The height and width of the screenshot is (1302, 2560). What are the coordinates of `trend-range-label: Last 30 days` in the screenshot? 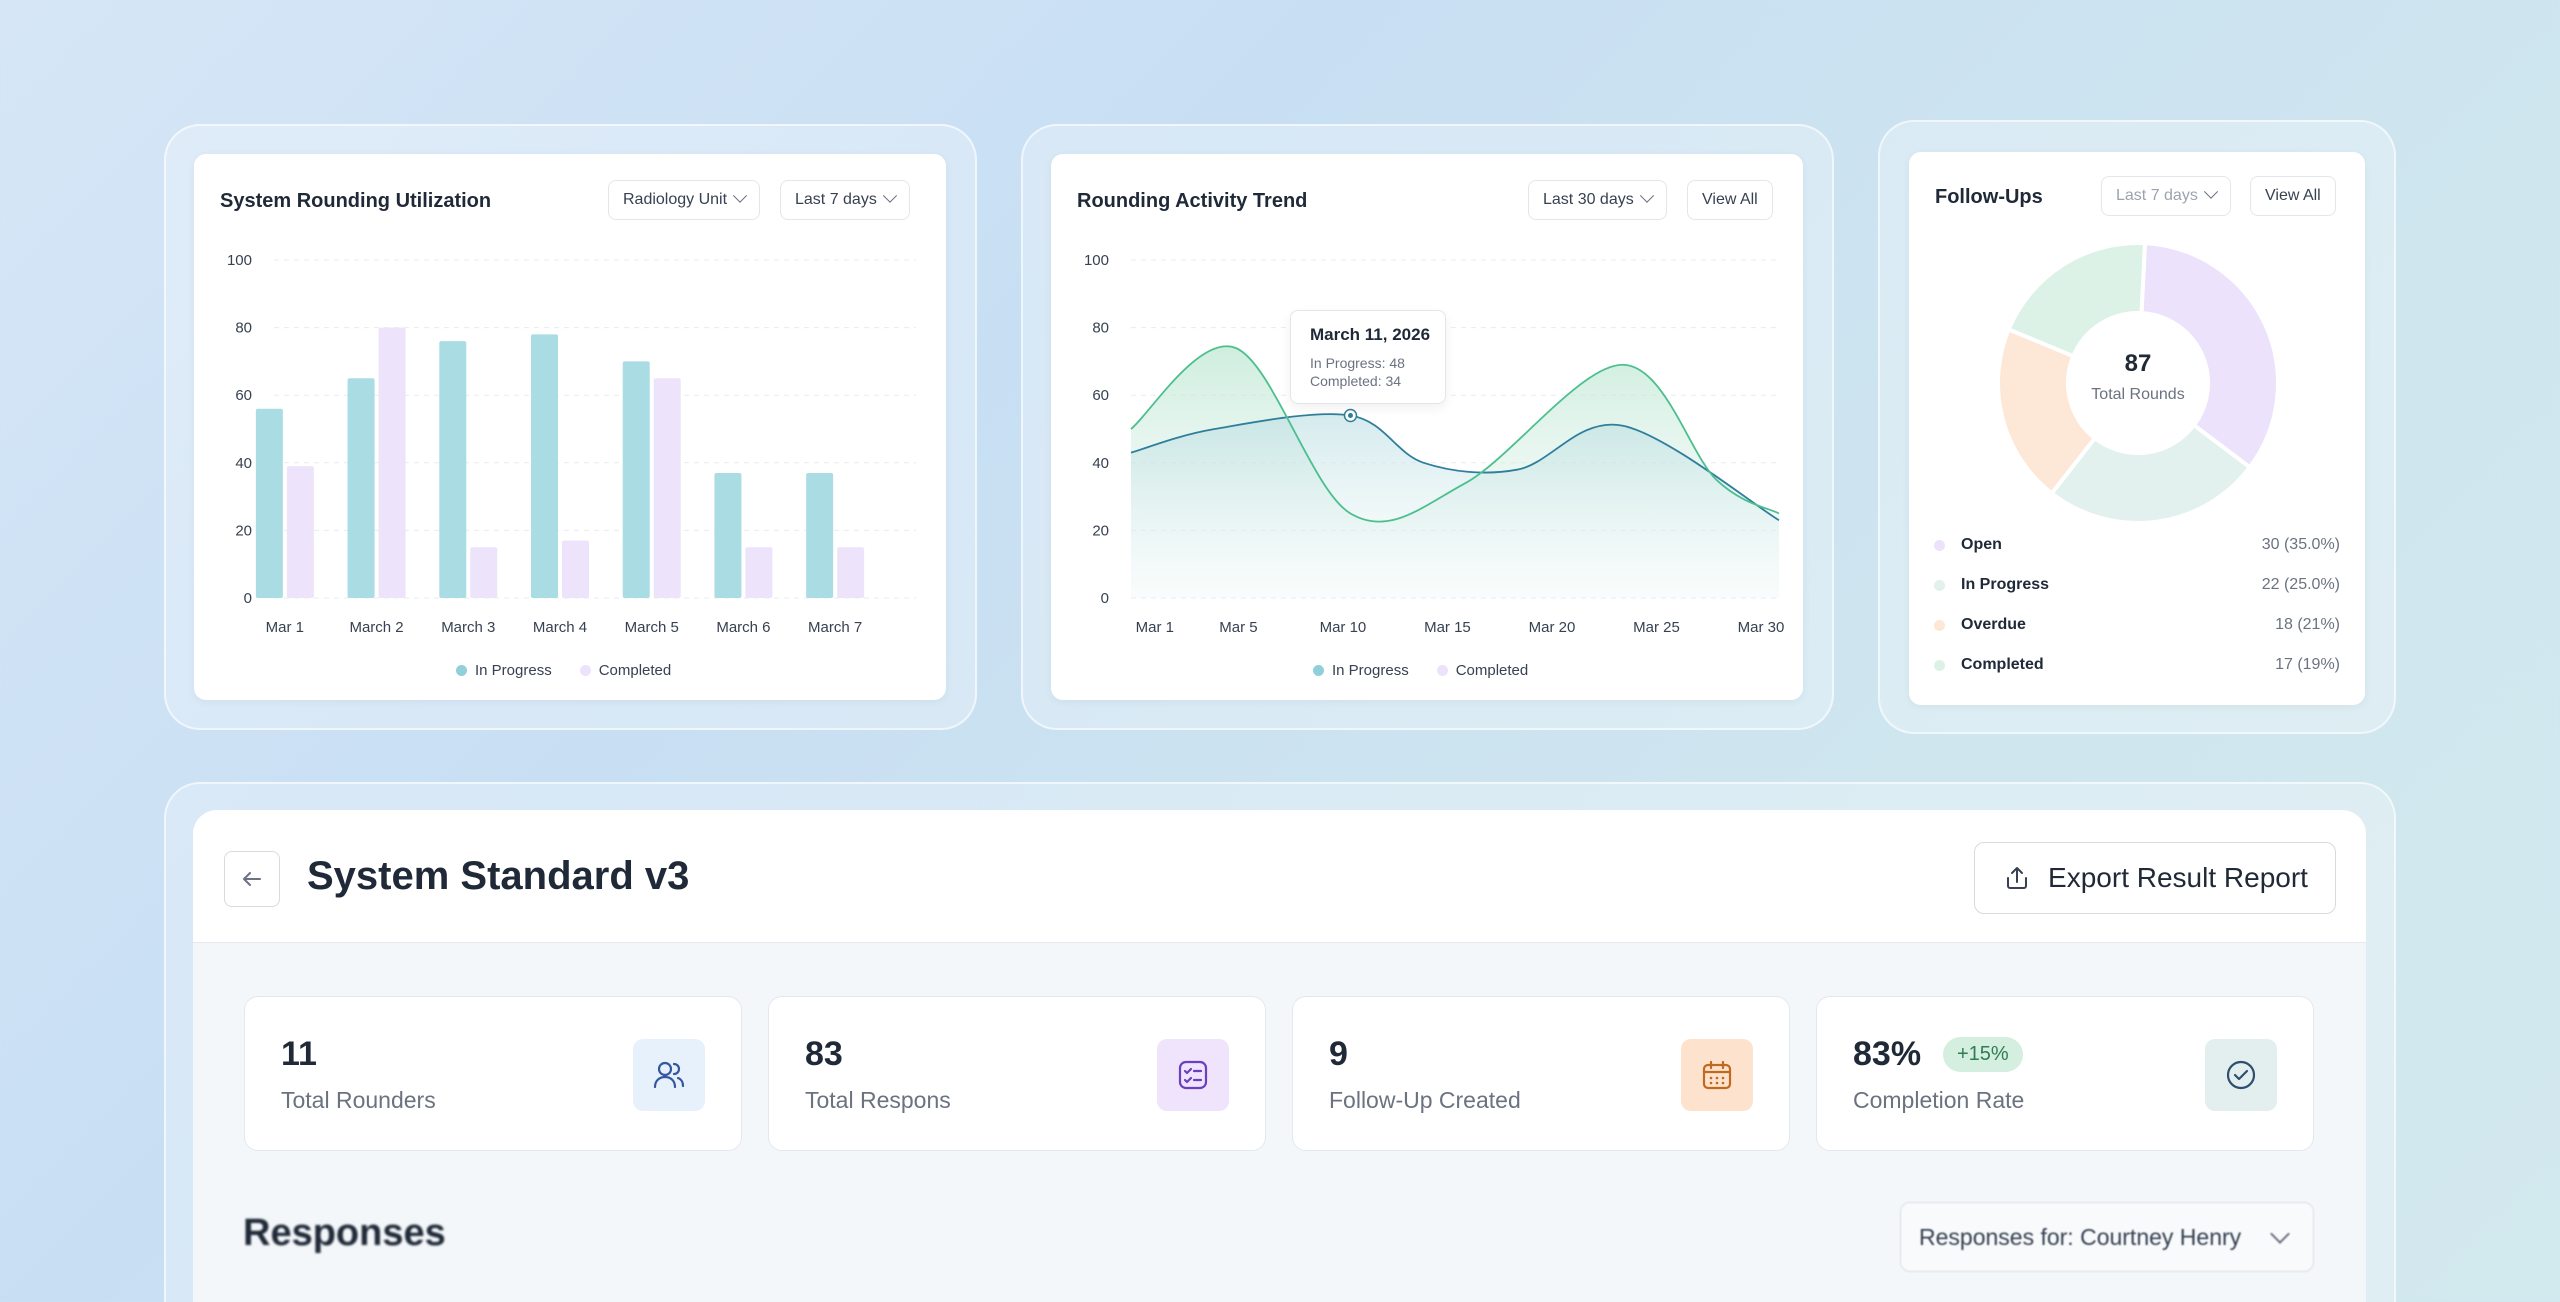 It's located at (1588, 199).